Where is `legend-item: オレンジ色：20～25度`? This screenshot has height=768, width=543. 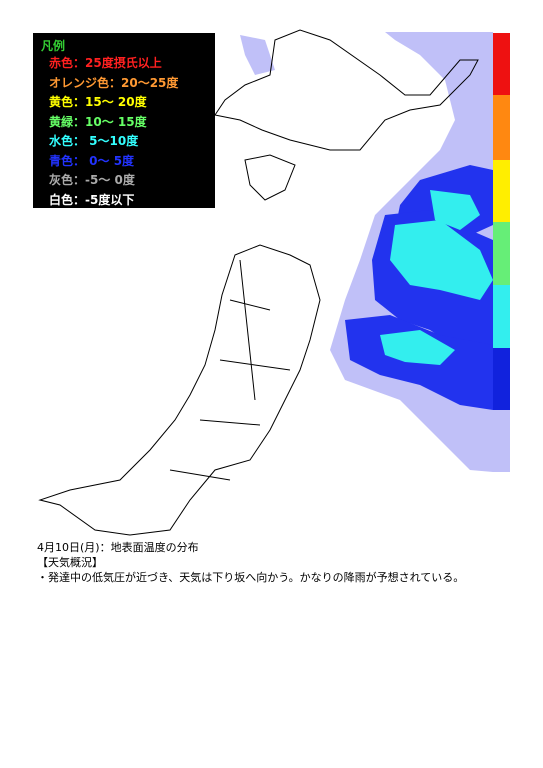
legend-item: オレンジ色：20～25度 is located at coordinates (114, 82).